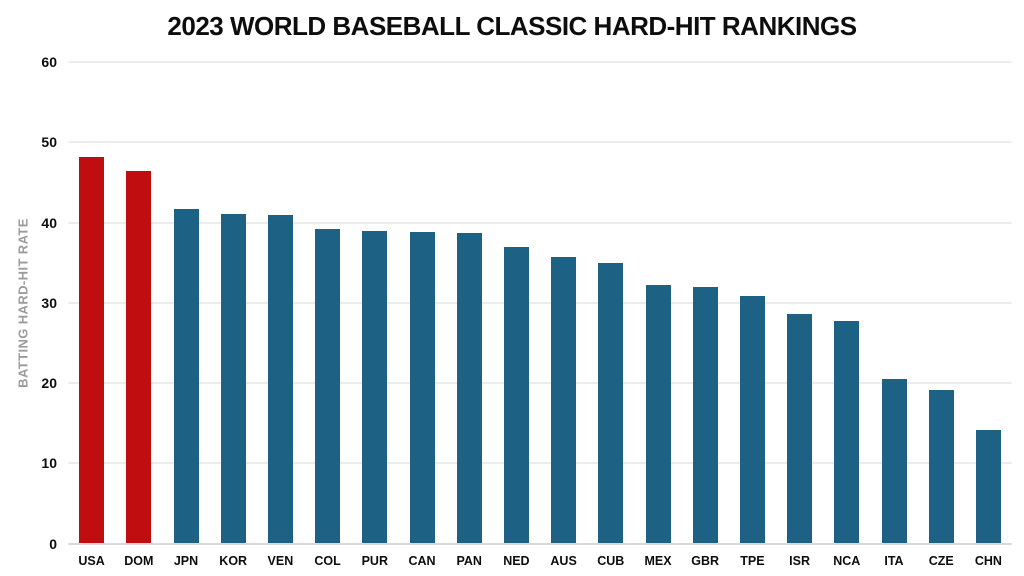  I want to click on y-tick-label-20: 20, so click(49, 383).